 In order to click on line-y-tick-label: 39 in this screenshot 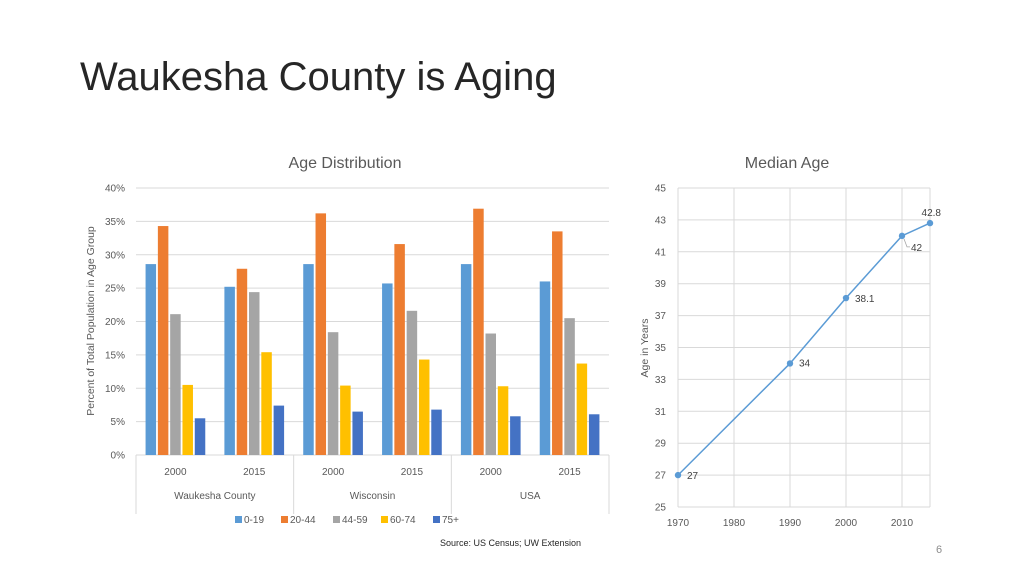, I will do `click(661, 284)`.